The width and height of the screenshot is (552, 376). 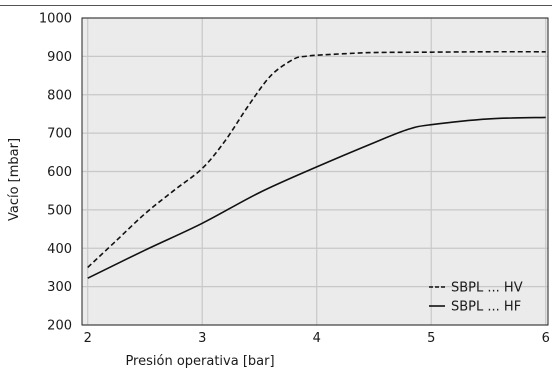 What do you see at coordinates (59, 249) in the screenshot?
I see `y-tick-label: 400` at bounding box center [59, 249].